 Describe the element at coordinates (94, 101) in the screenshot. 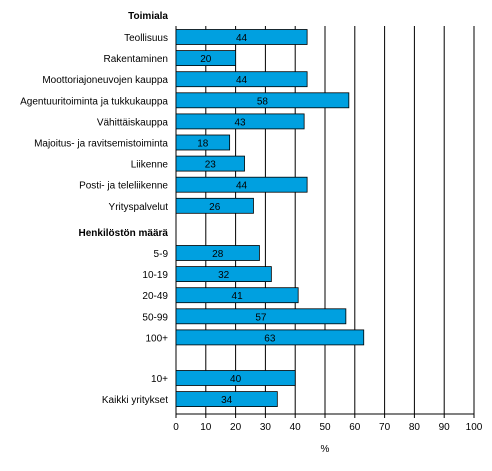

I see `category-label: Agentuuritoiminta ja tukkukauppa` at that location.